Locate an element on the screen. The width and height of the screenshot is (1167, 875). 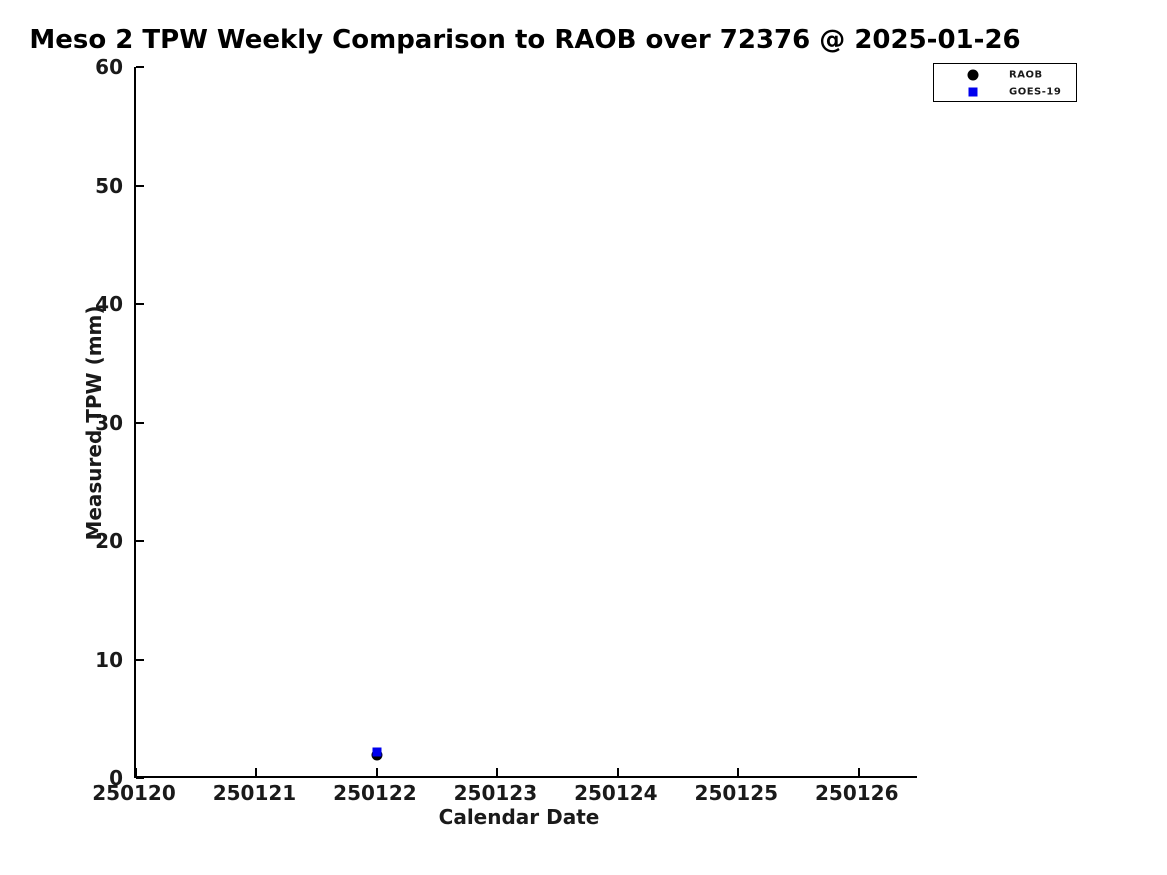
x-axis-label: Calendar Date is located at coordinates (519, 817).